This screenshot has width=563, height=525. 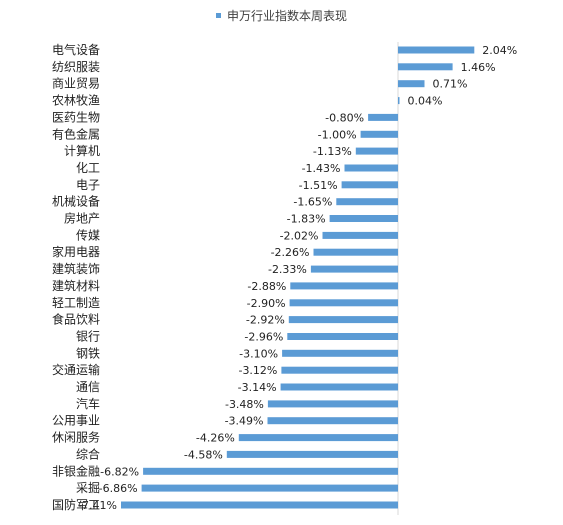 What do you see at coordinates (266, 286) in the screenshot?
I see `data-label: -2.88%` at bounding box center [266, 286].